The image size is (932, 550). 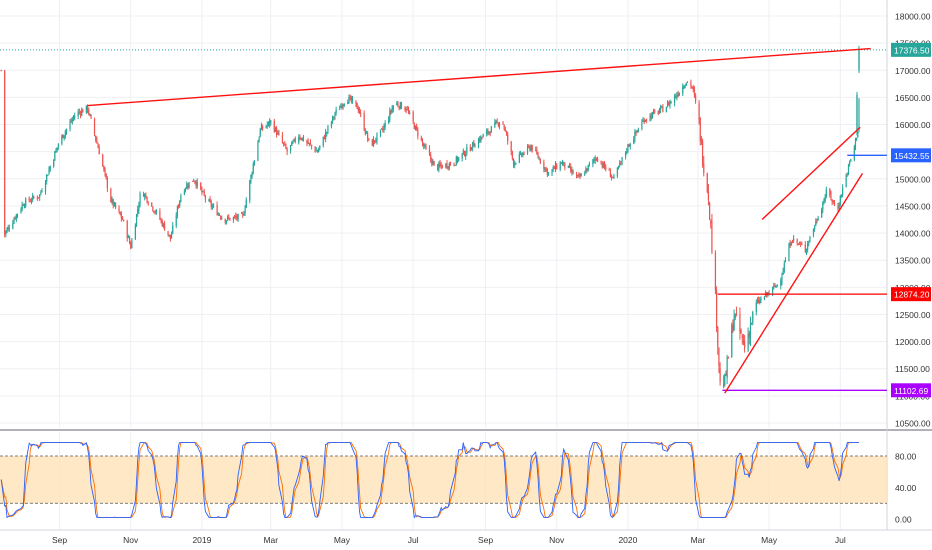 I want to click on price-axis-tick-label: 12000.00, so click(x=913, y=342).